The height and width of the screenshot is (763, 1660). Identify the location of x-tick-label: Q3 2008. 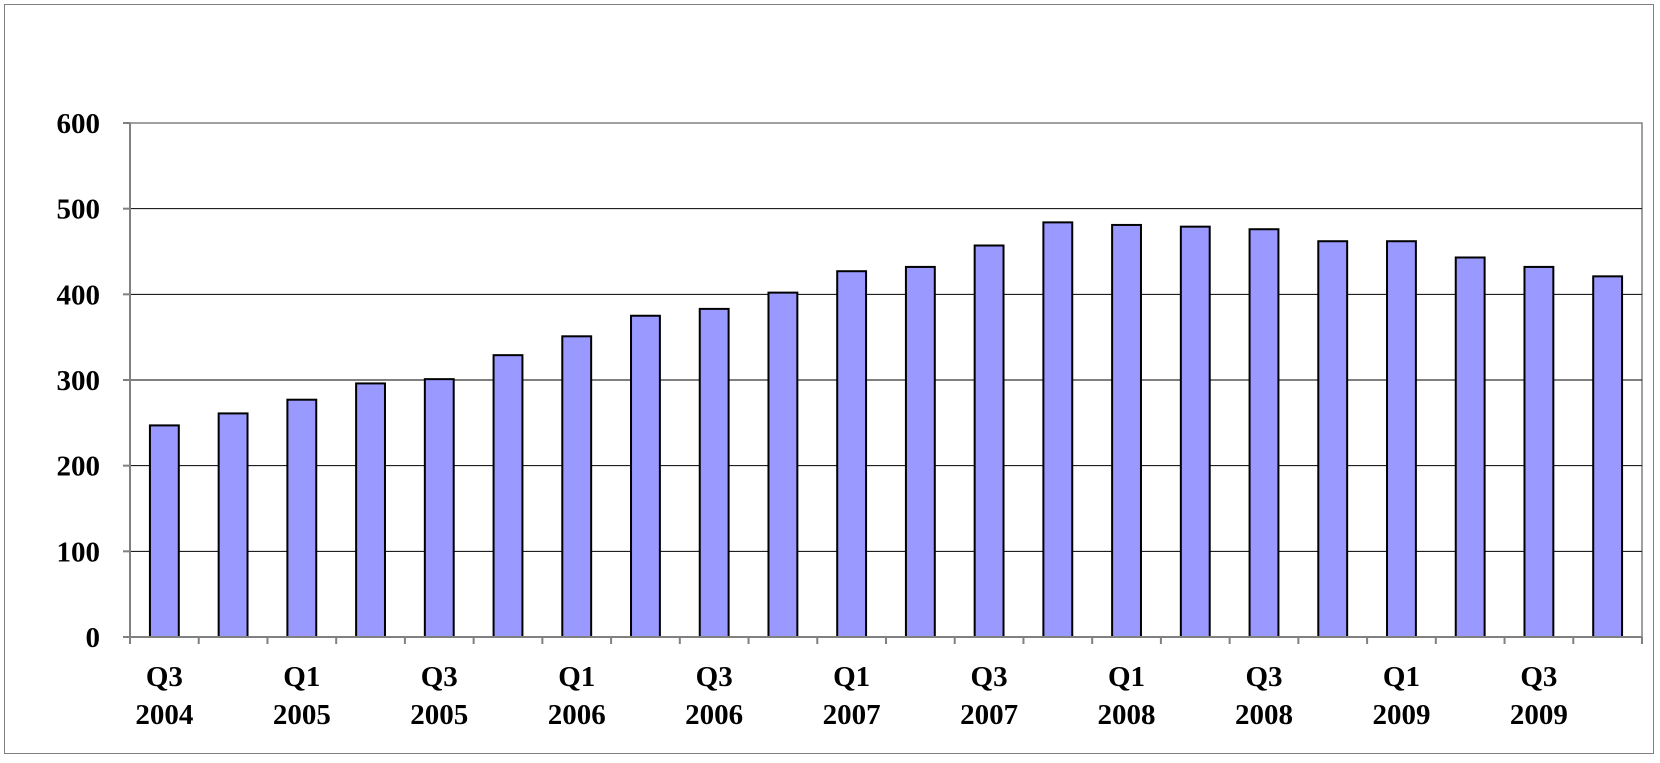
(1264, 696).